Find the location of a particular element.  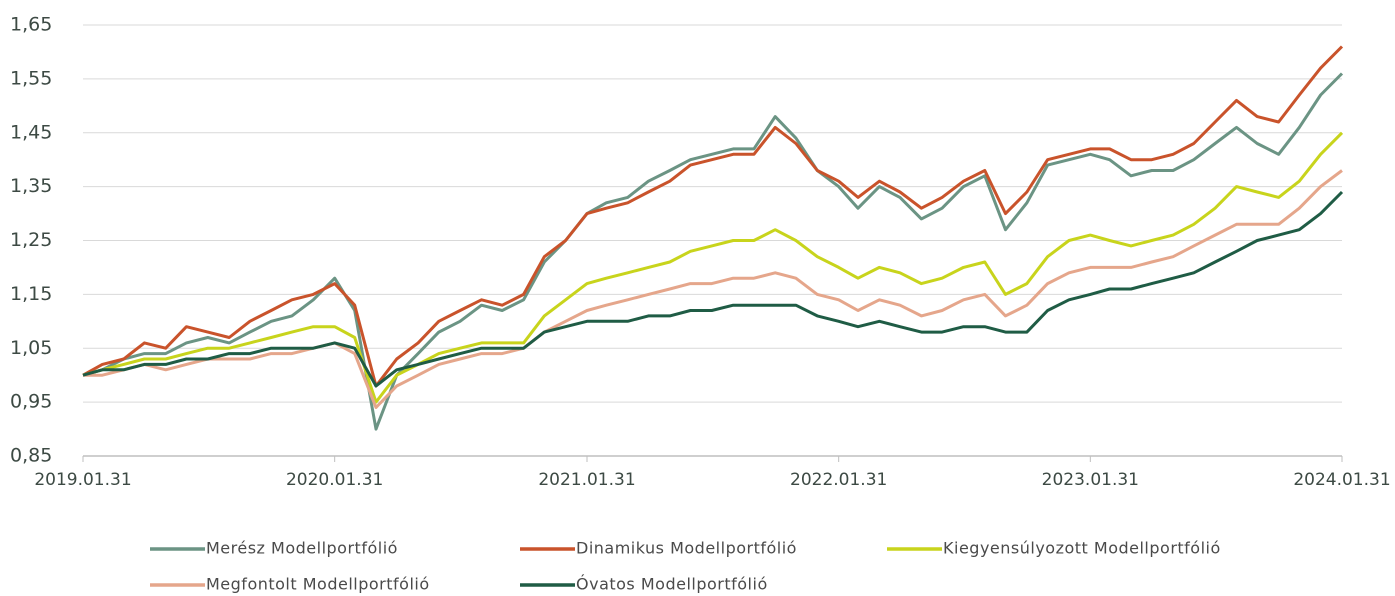

y-tick-label: 0,85 is located at coordinates (31, 456).